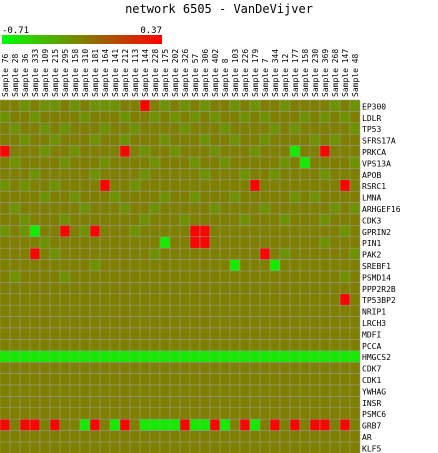 The image size is (438, 453). Describe the element at coordinates (151, 31) in the screenshot. I see `colorbar-max-label: 0.37` at that location.